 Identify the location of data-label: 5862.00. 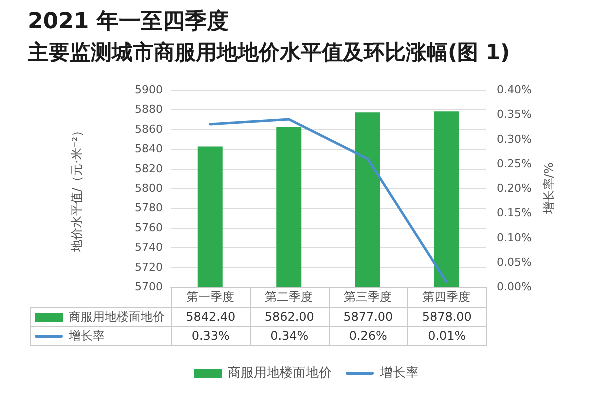
(290, 317).